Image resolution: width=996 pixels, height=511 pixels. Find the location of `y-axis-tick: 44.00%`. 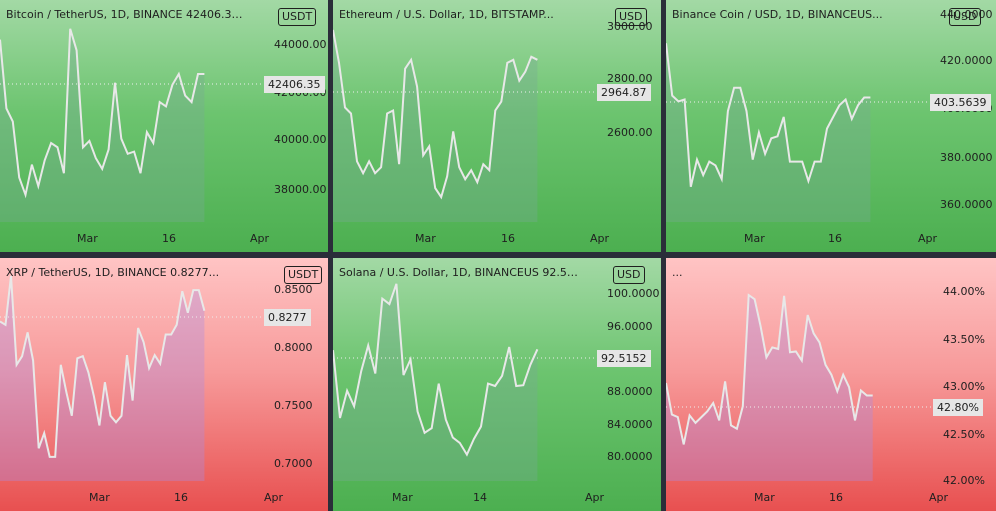

y-axis-tick: 44.00% is located at coordinates (964, 291).